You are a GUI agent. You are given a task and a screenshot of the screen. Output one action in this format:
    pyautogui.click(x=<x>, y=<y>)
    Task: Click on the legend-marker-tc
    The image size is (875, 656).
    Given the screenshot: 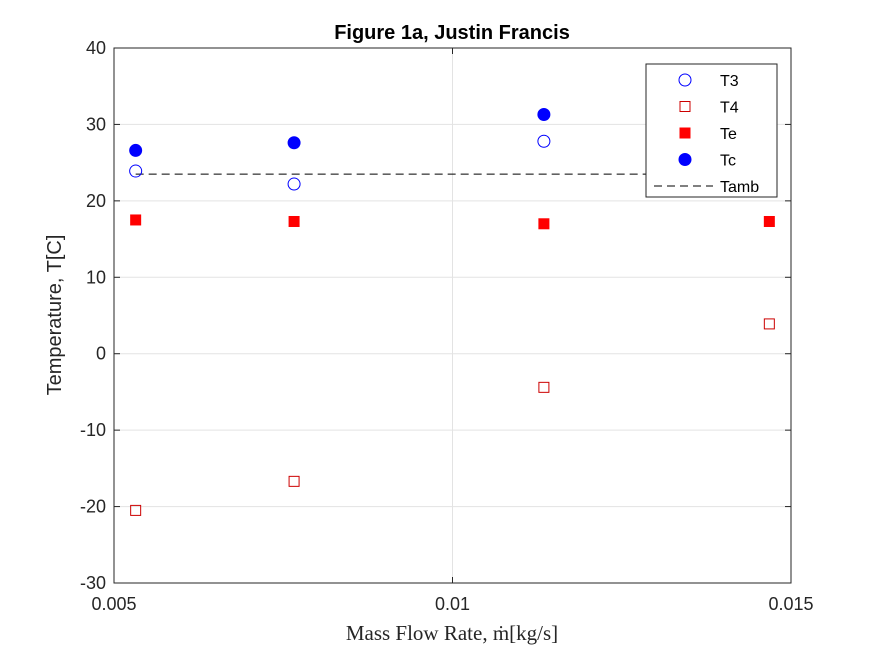 What is the action you would take?
    pyautogui.click(x=685, y=159)
    